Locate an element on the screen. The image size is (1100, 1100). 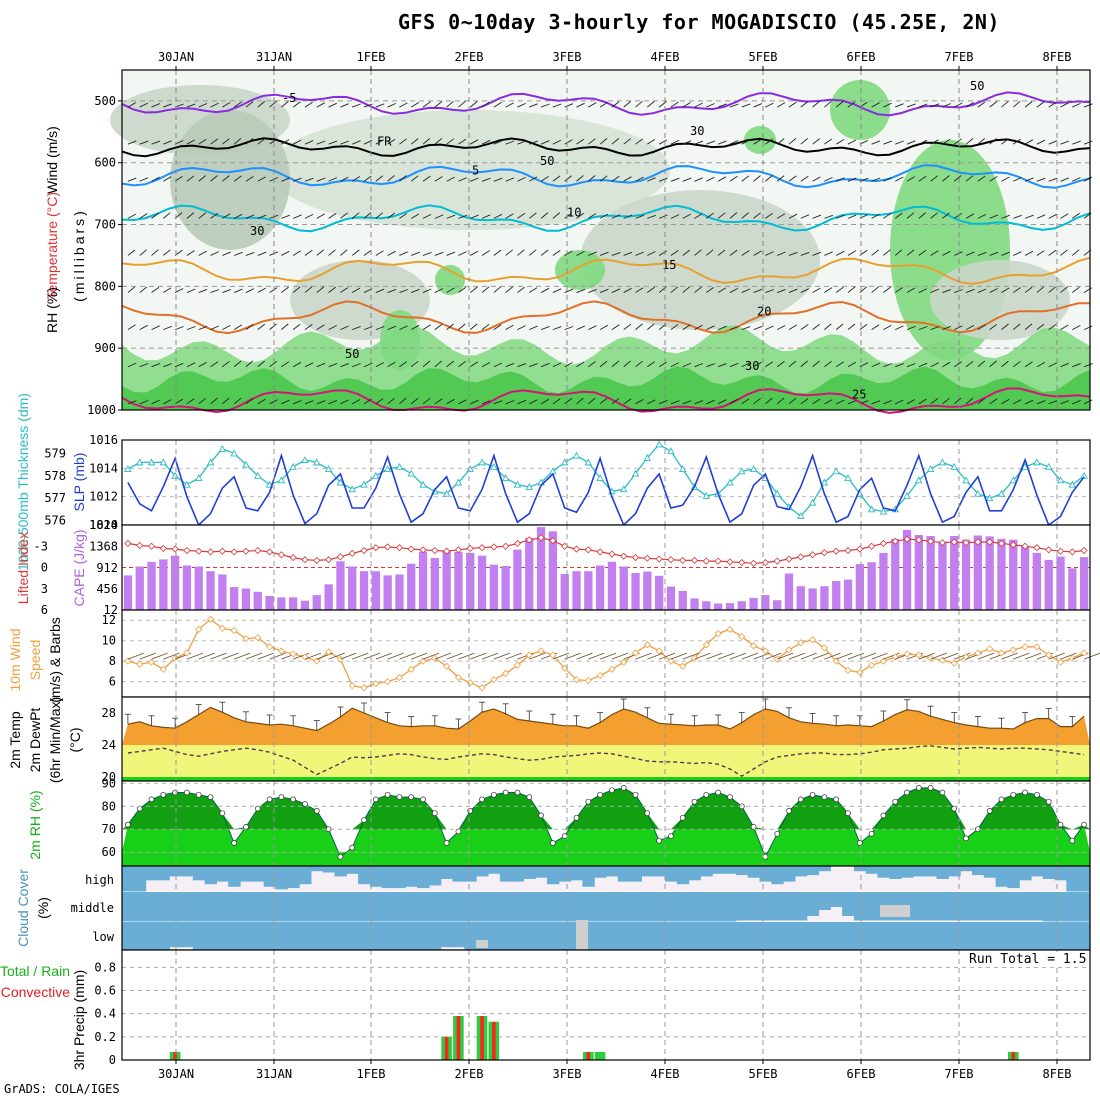
isotherm-label: 25 is located at coordinates (859, 395).